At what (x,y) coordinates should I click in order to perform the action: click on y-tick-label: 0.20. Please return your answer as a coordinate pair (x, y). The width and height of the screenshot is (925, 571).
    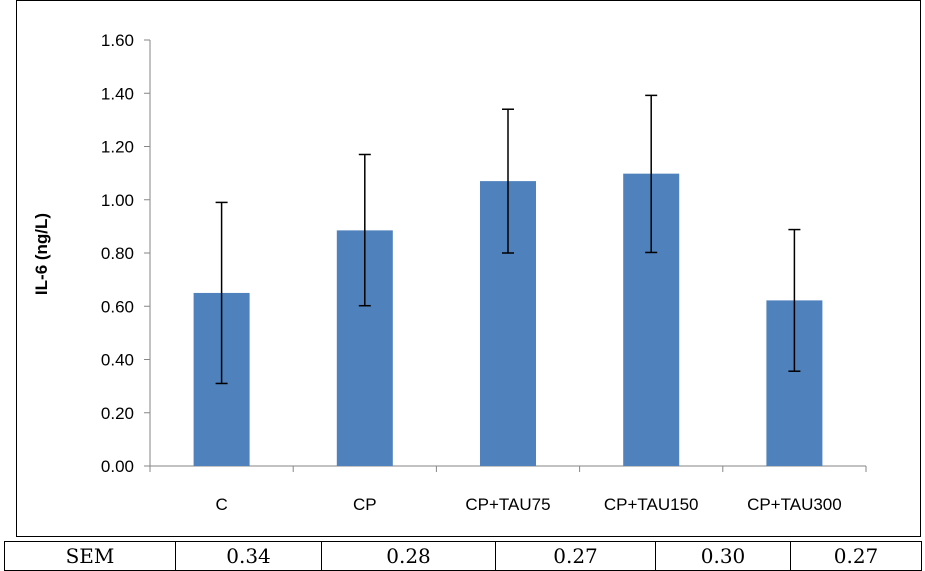
    Looking at the image, I should click on (117, 413).